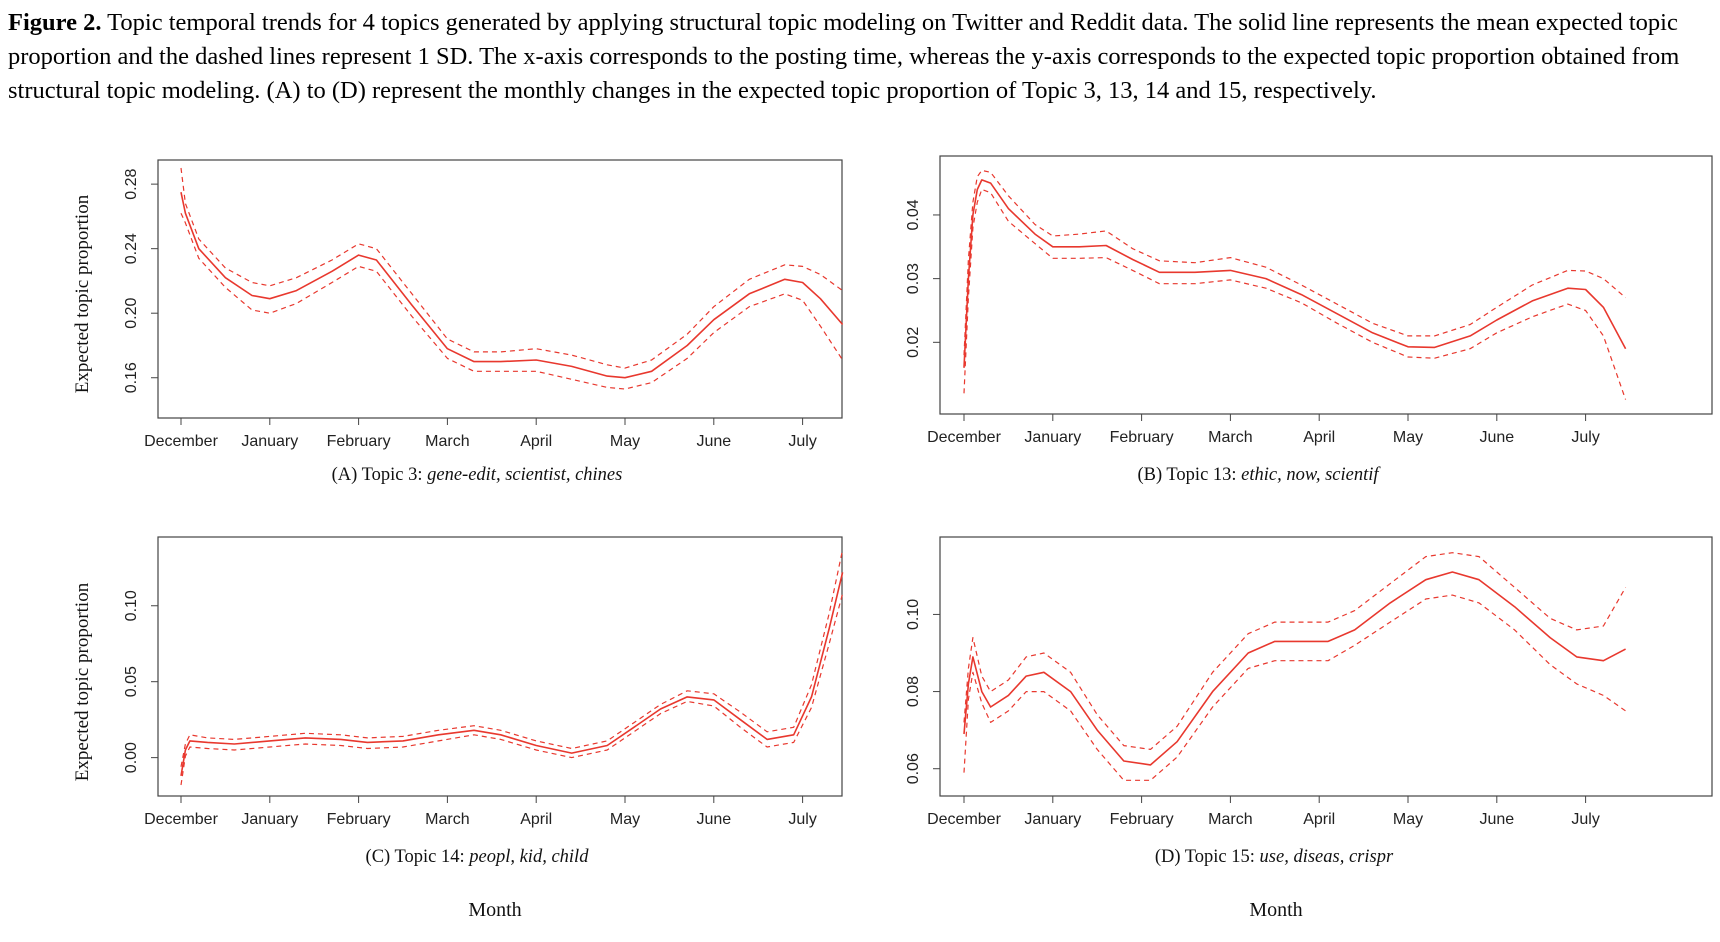  I want to click on x-axis-label-d: Month, so click(1275, 910).